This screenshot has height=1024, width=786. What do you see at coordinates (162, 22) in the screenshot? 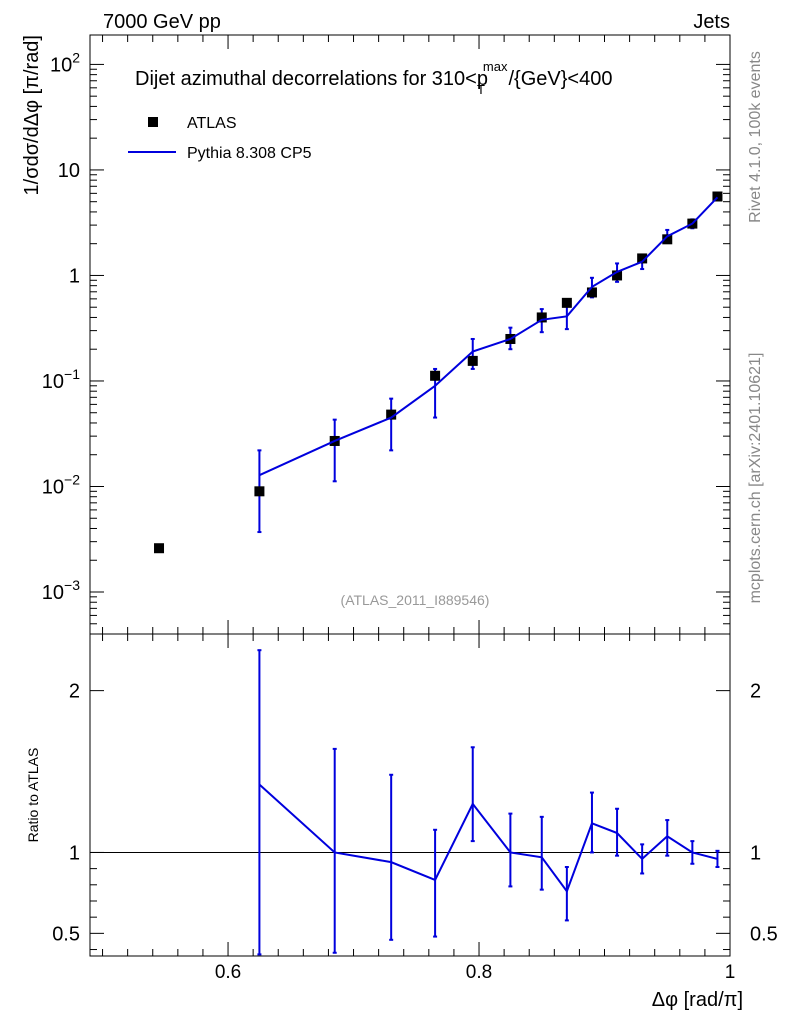
I see `collision-label: 7000 GeV pp` at bounding box center [162, 22].